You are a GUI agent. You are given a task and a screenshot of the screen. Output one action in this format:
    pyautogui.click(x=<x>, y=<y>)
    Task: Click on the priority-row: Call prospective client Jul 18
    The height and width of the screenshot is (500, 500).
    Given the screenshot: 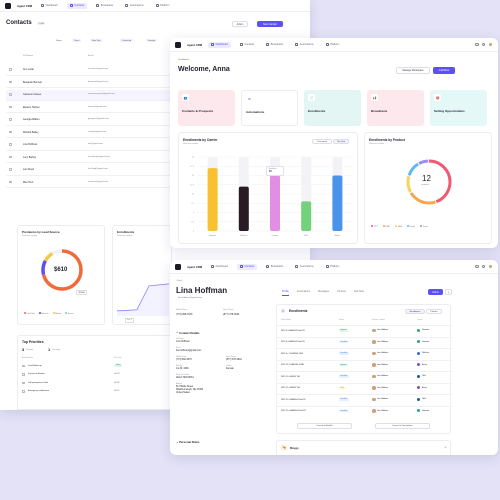 What is the action you would take?
    pyautogui.click(x=95, y=383)
    